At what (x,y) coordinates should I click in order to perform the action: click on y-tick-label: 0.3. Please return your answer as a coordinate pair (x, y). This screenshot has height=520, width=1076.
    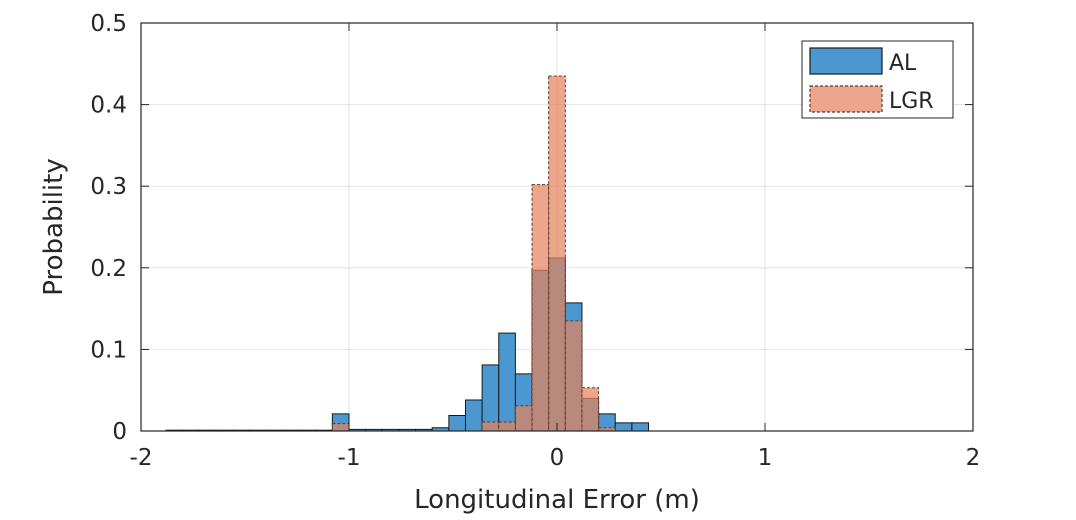
    Looking at the image, I should click on (108, 187).